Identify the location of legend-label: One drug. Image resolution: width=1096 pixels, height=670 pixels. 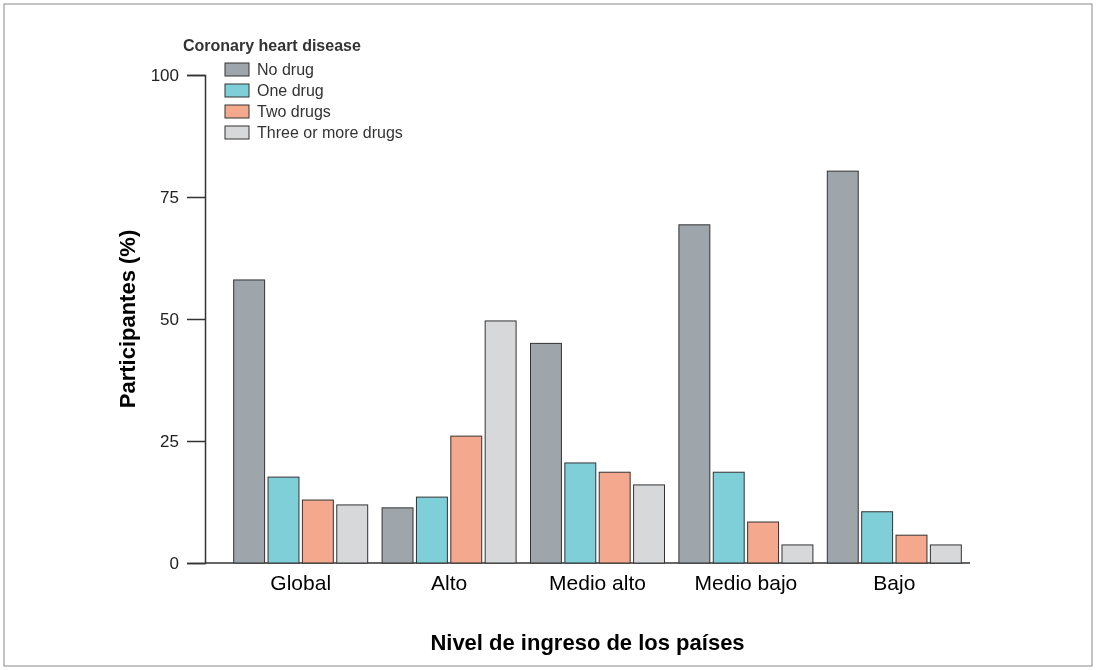
(290, 90).